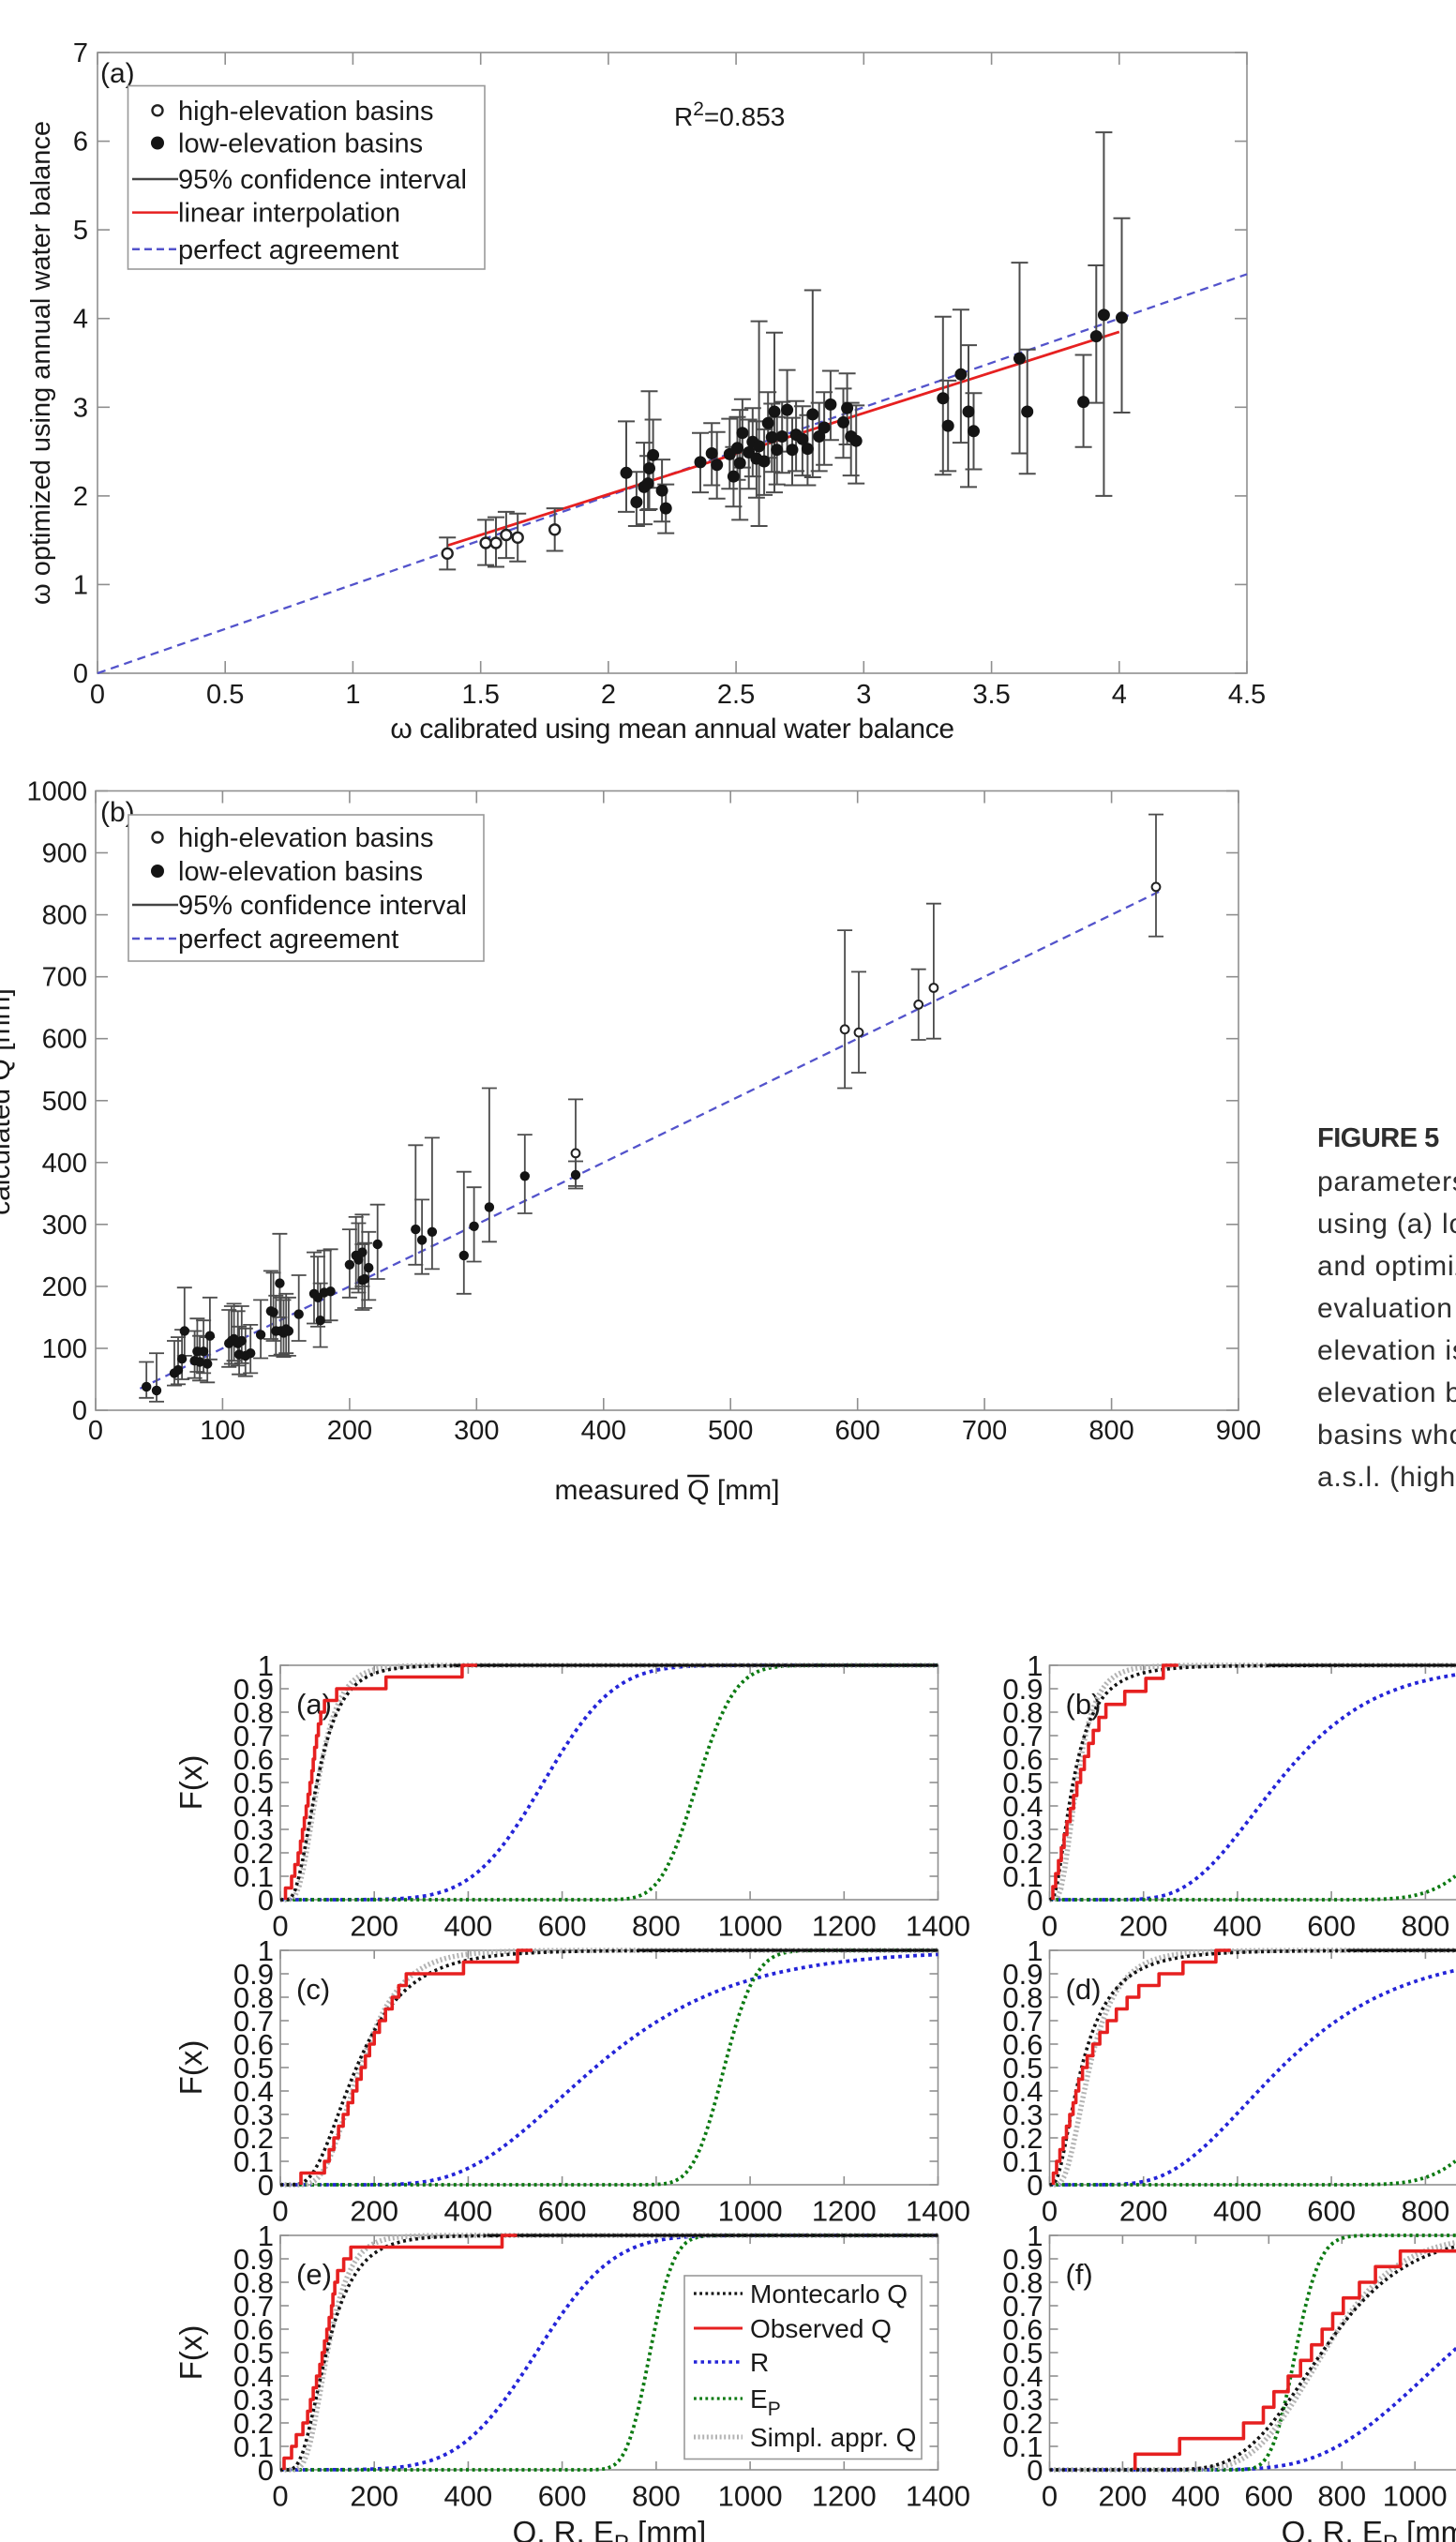 Image resolution: width=1456 pixels, height=2542 pixels. What do you see at coordinates (80, 53) in the screenshot?
I see `svg-text: 7` at bounding box center [80, 53].